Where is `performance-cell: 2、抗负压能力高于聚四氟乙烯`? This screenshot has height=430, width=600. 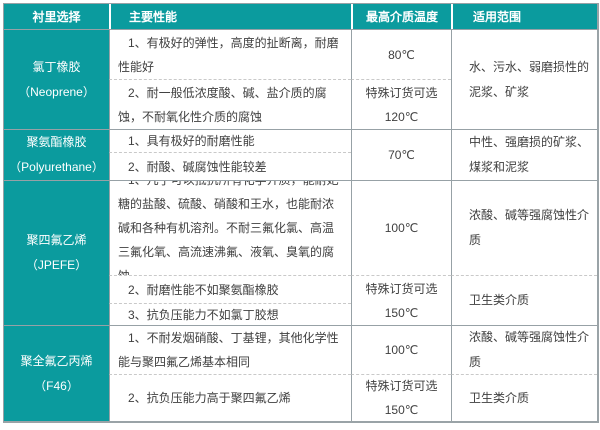
performance-cell: 2、抗负压能力高于聚四氟乙烯 is located at coordinates (230, 397).